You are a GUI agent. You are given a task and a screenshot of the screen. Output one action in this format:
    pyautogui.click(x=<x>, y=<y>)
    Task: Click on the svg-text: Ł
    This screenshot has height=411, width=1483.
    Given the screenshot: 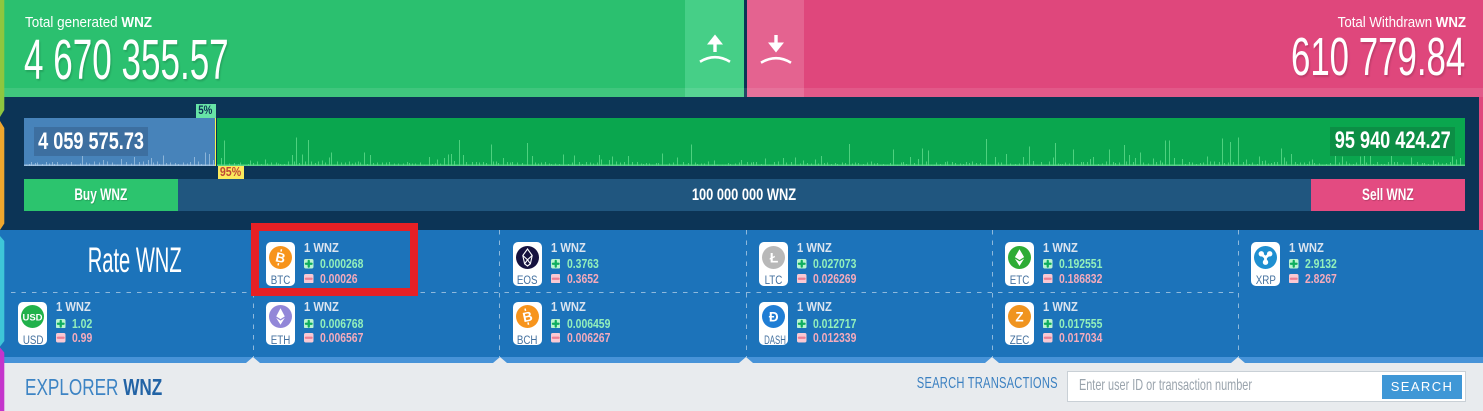 What is the action you would take?
    pyautogui.click(x=774, y=257)
    